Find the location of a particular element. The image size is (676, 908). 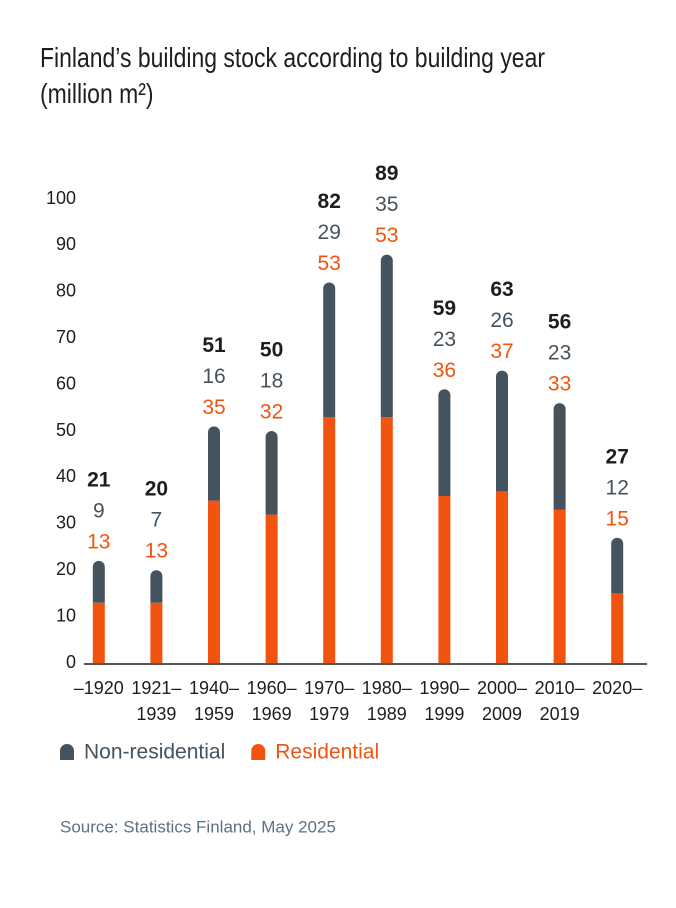

y-tick-label: 50 is located at coordinates (66, 430).